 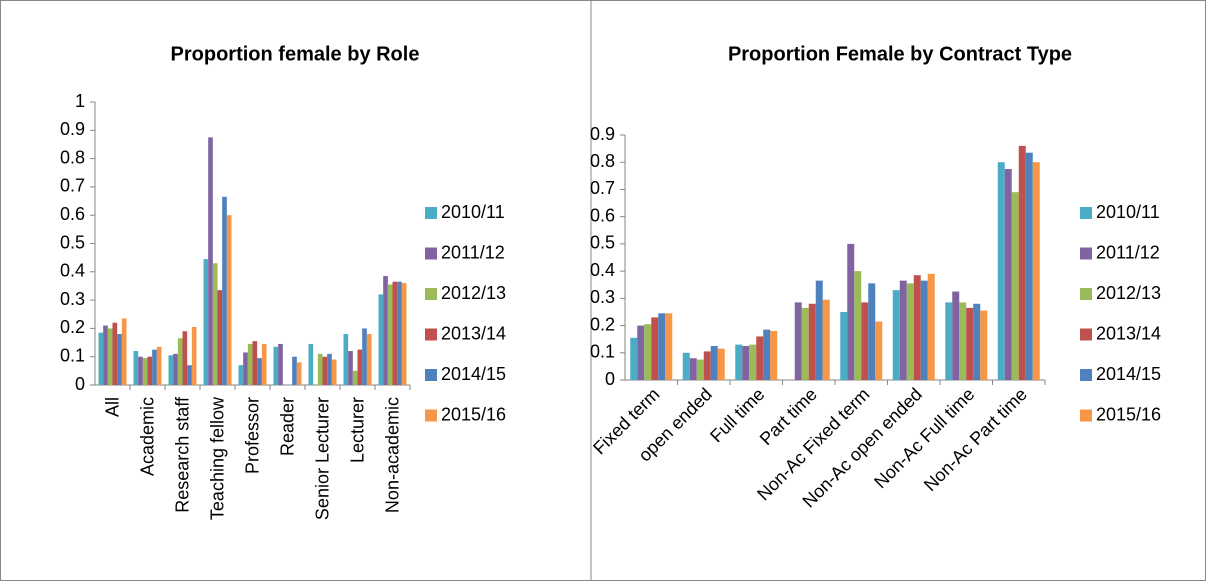 What do you see at coordinates (72, 157) in the screenshot?
I see `y-tick-label: 0.8` at bounding box center [72, 157].